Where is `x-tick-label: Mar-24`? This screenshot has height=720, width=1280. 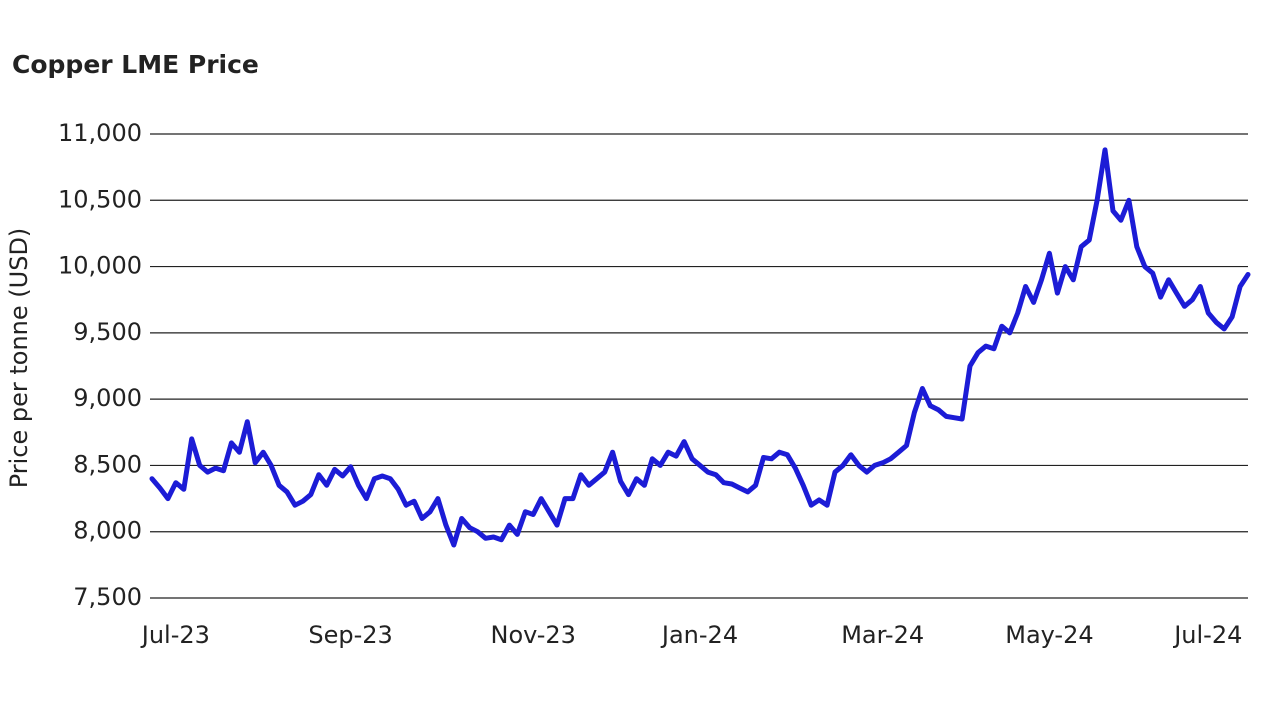
x-tick-label: Mar-24 is located at coordinates (882, 635).